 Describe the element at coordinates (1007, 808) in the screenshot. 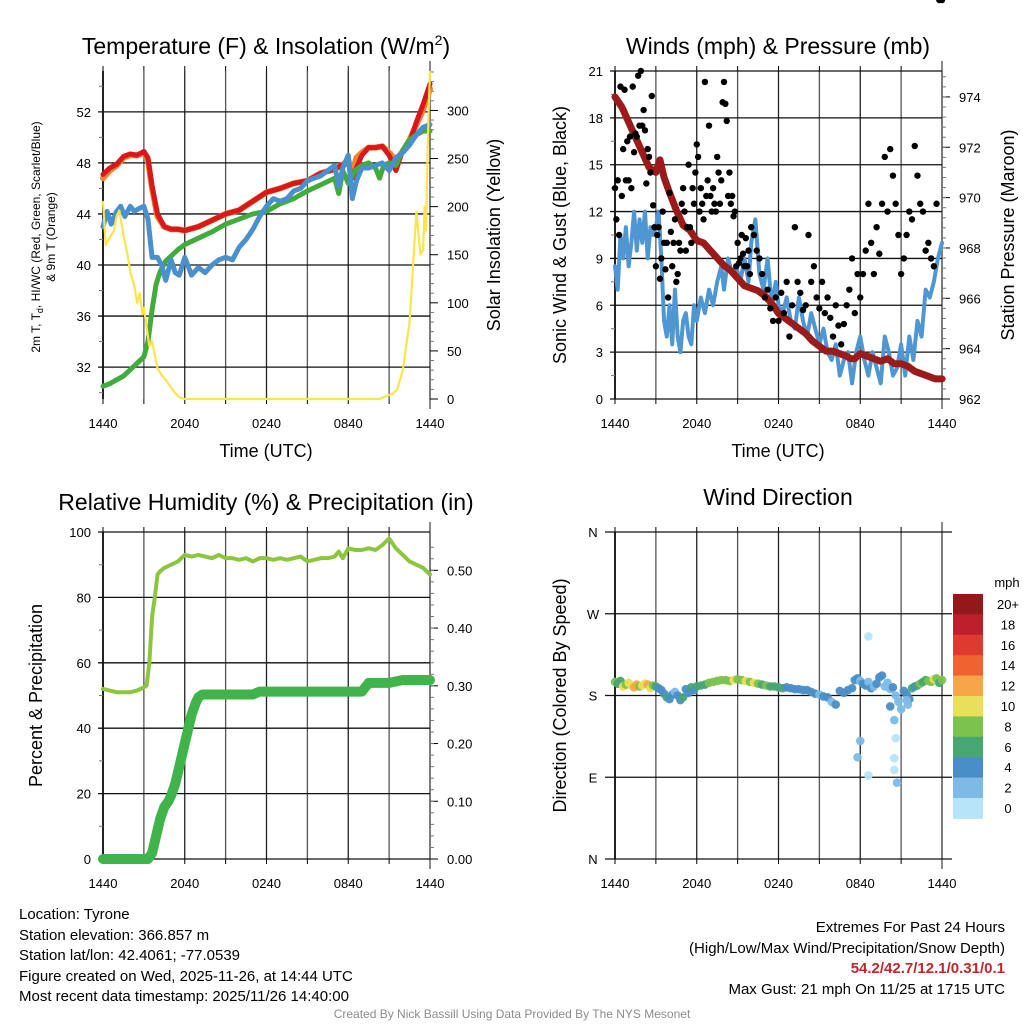

I see `colorbar-label: 0` at that location.